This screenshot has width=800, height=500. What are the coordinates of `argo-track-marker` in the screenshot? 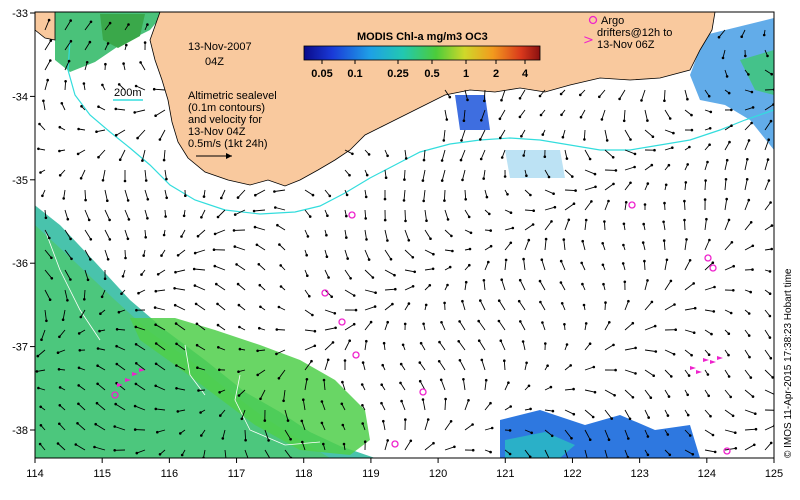 It's located at (713, 362).